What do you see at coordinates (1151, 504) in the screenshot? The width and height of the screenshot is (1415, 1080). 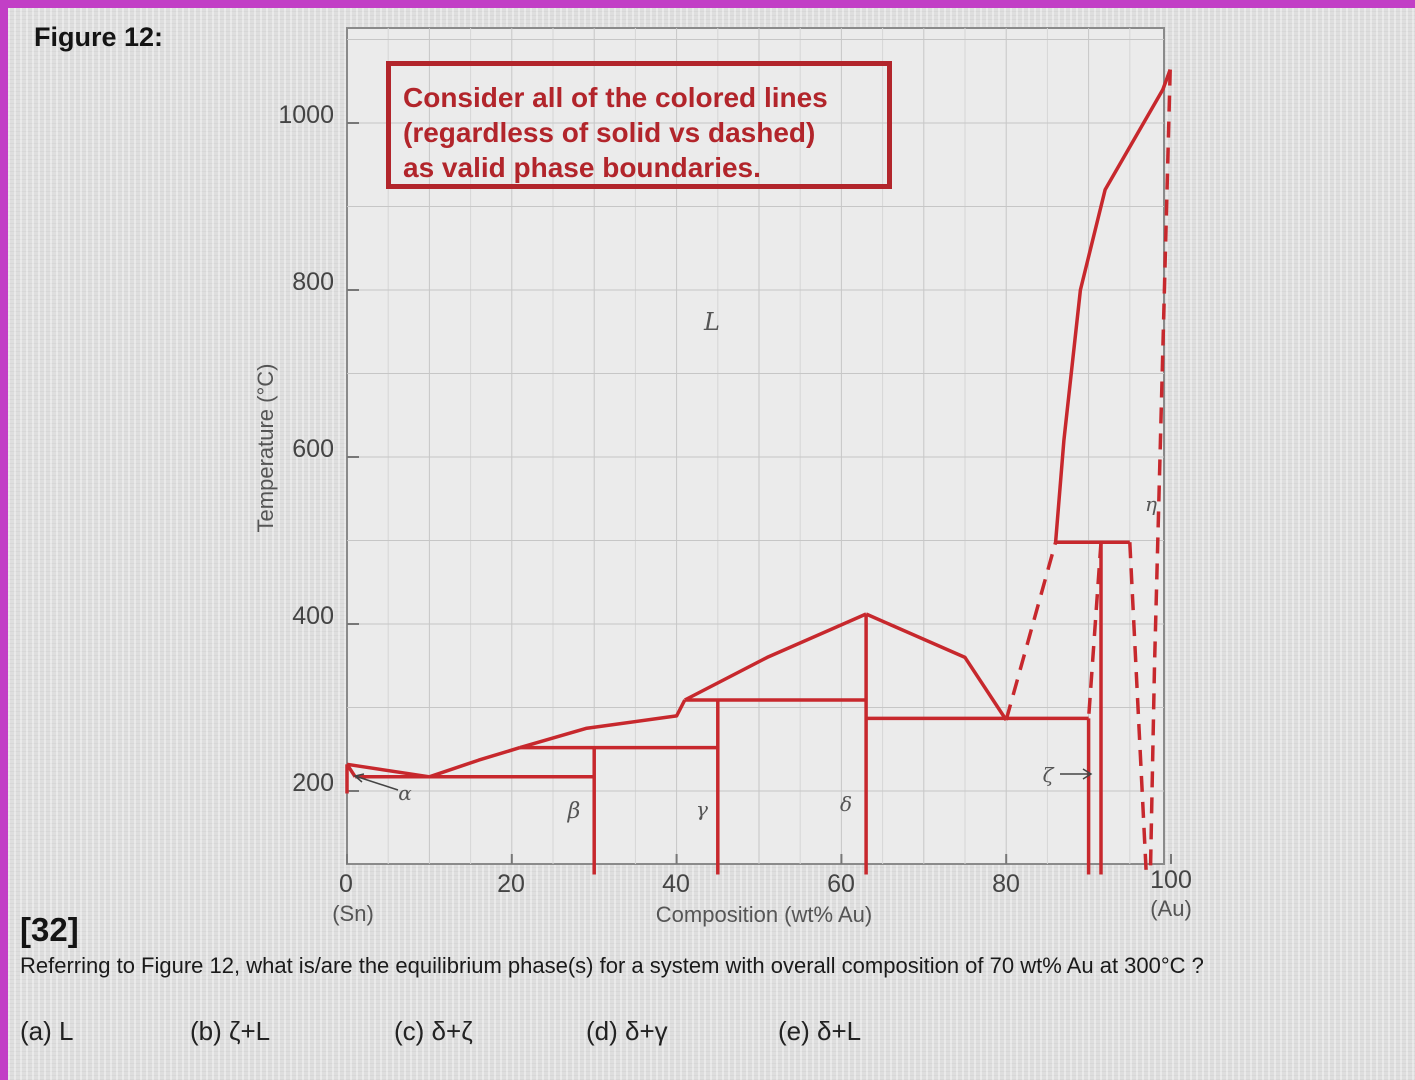 I see `phase-label-eta: η` at bounding box center [1151, 504].